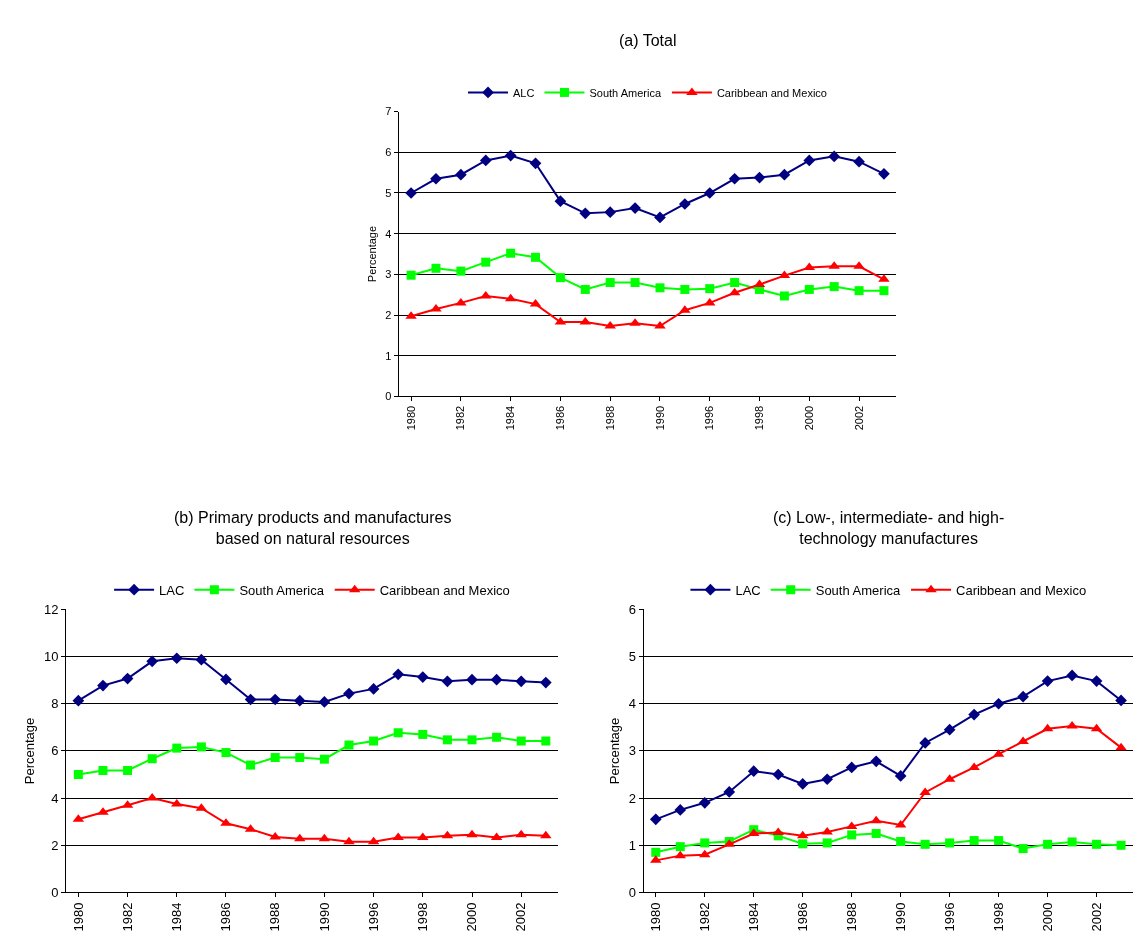 Image resolution: width=1139 pixels, height=949 pixels. I want to click on legend-label: Caribbean and Mexico, so click(771, 92).